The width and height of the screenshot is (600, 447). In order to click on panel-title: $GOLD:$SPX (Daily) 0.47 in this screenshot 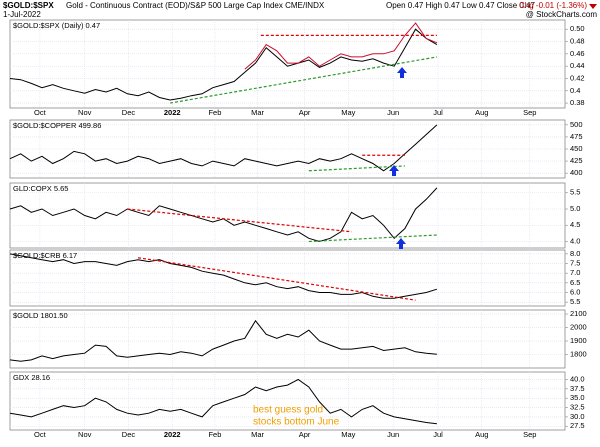, I will do `click(56, 25)`.